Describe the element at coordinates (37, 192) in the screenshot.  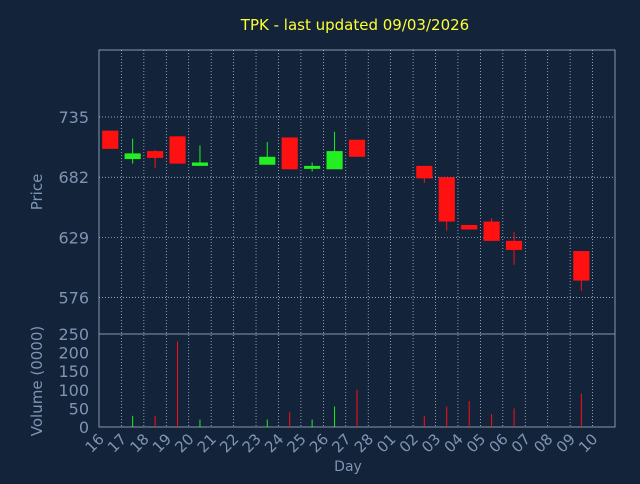
I see `price-axis-label: Price` at that location.